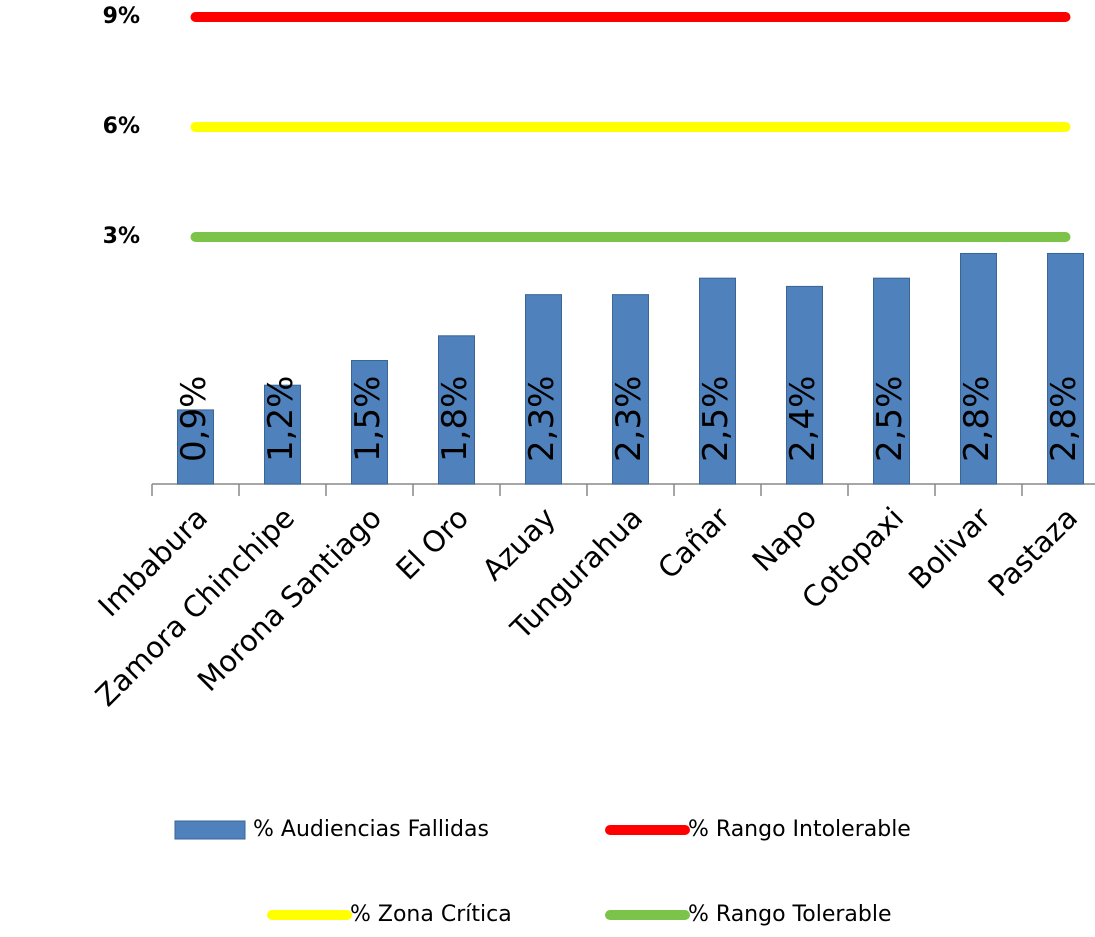 The image size is (1095, 937). Describe the element at coordinates (803, 419) in the screenshot. I see `data-label: 2,4%` at that location.